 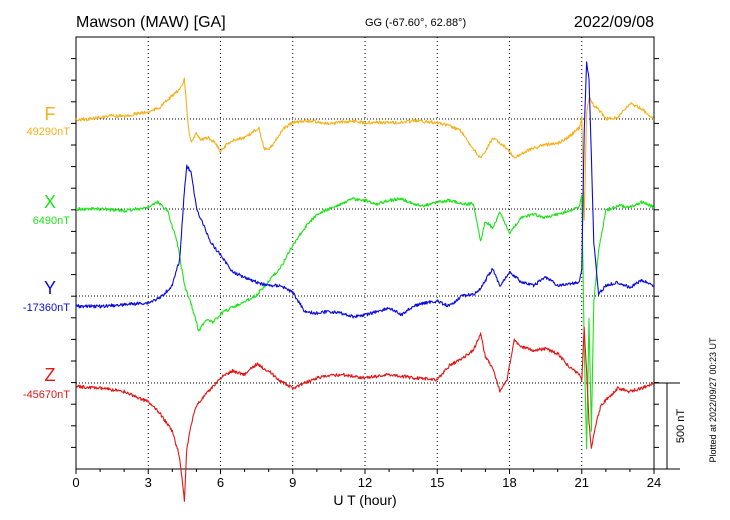 What do you see at coordinates (50, 202) in the screenshot?
I see `series-name-x: X` at bounding box center [50, 202].